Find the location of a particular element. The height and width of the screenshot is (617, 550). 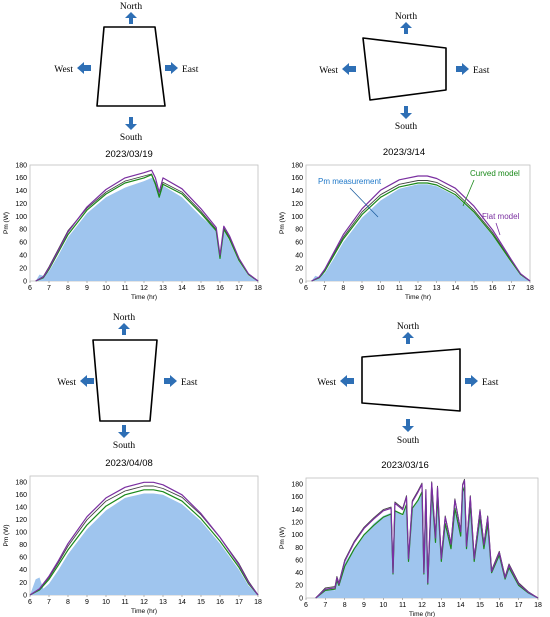

curved-model-pointer is located at coordinates (468, 193).